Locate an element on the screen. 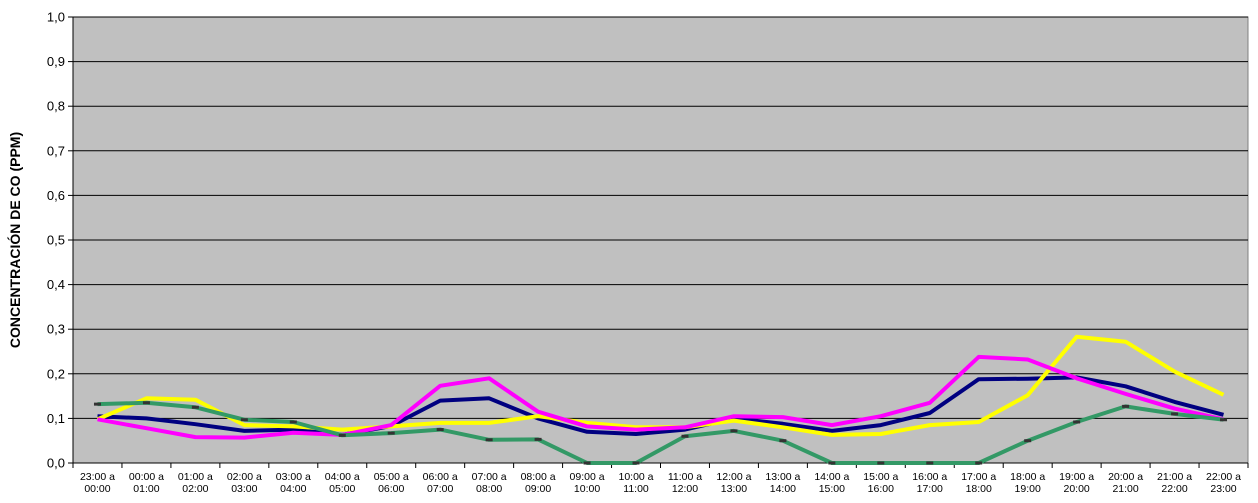  x-tick-label: 01:00 a 02:00 is located at coordinates (195, 483).